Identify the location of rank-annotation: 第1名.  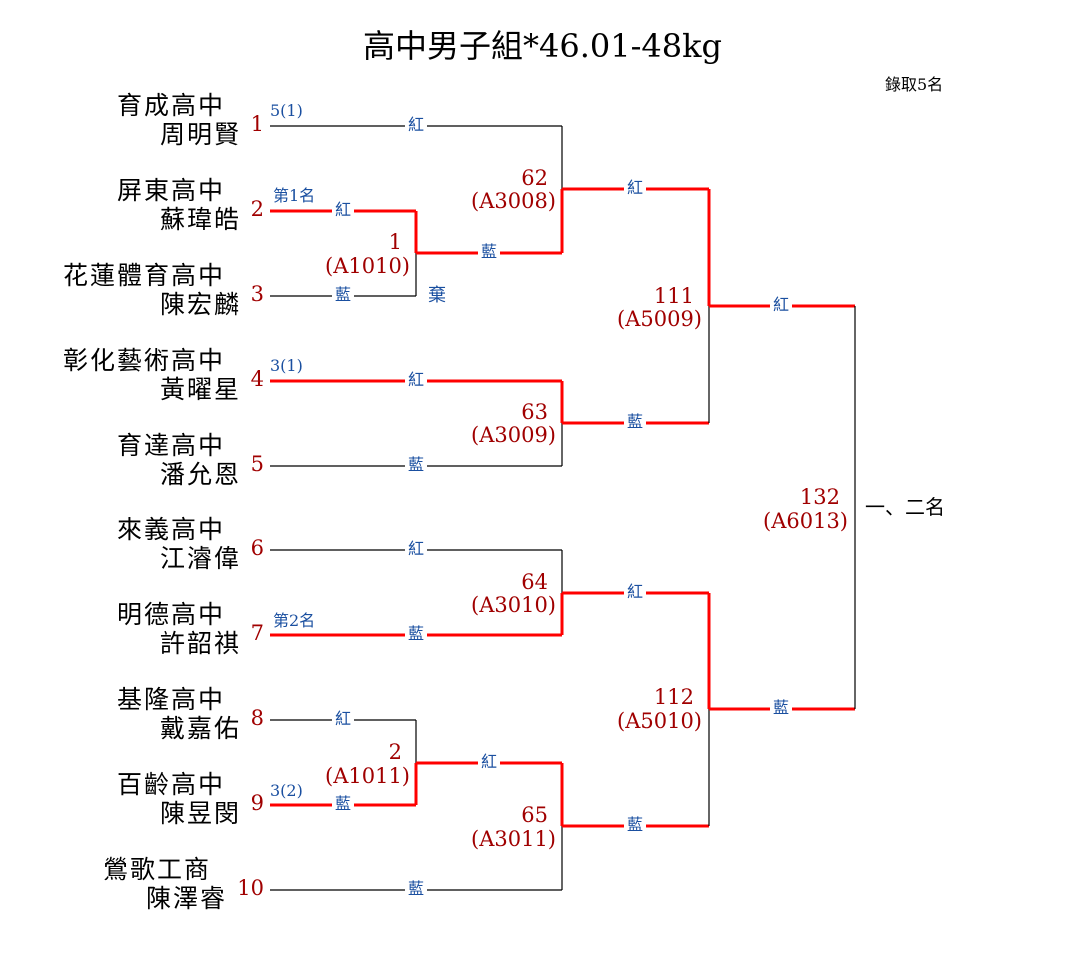
(294, 195).